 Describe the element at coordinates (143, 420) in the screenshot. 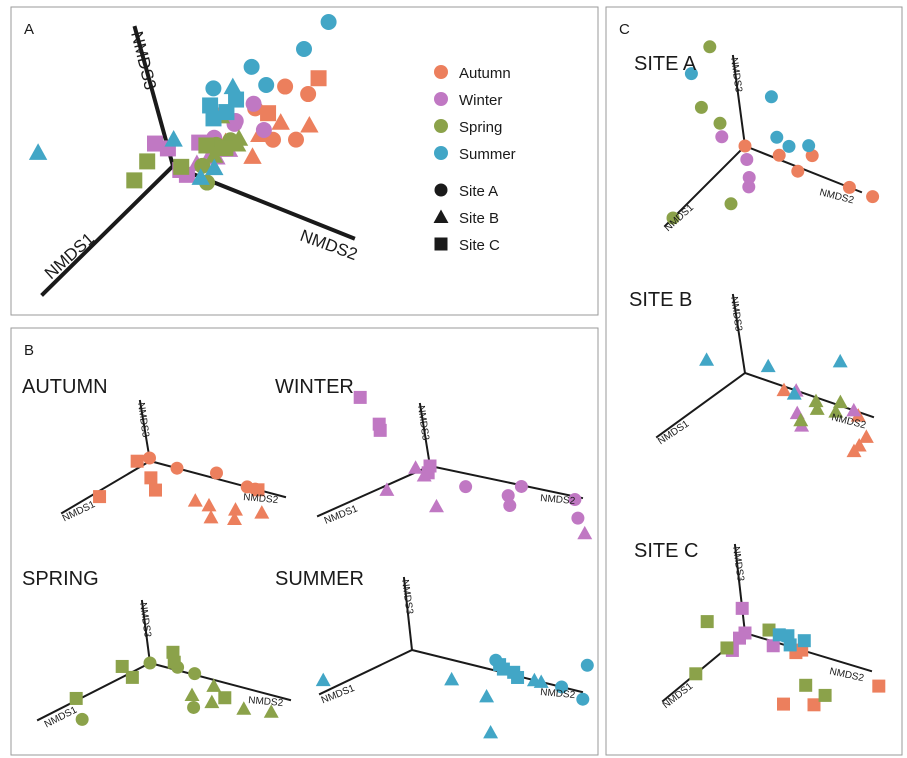

I see `plot-2-zlabel: NMDS3` at that location.